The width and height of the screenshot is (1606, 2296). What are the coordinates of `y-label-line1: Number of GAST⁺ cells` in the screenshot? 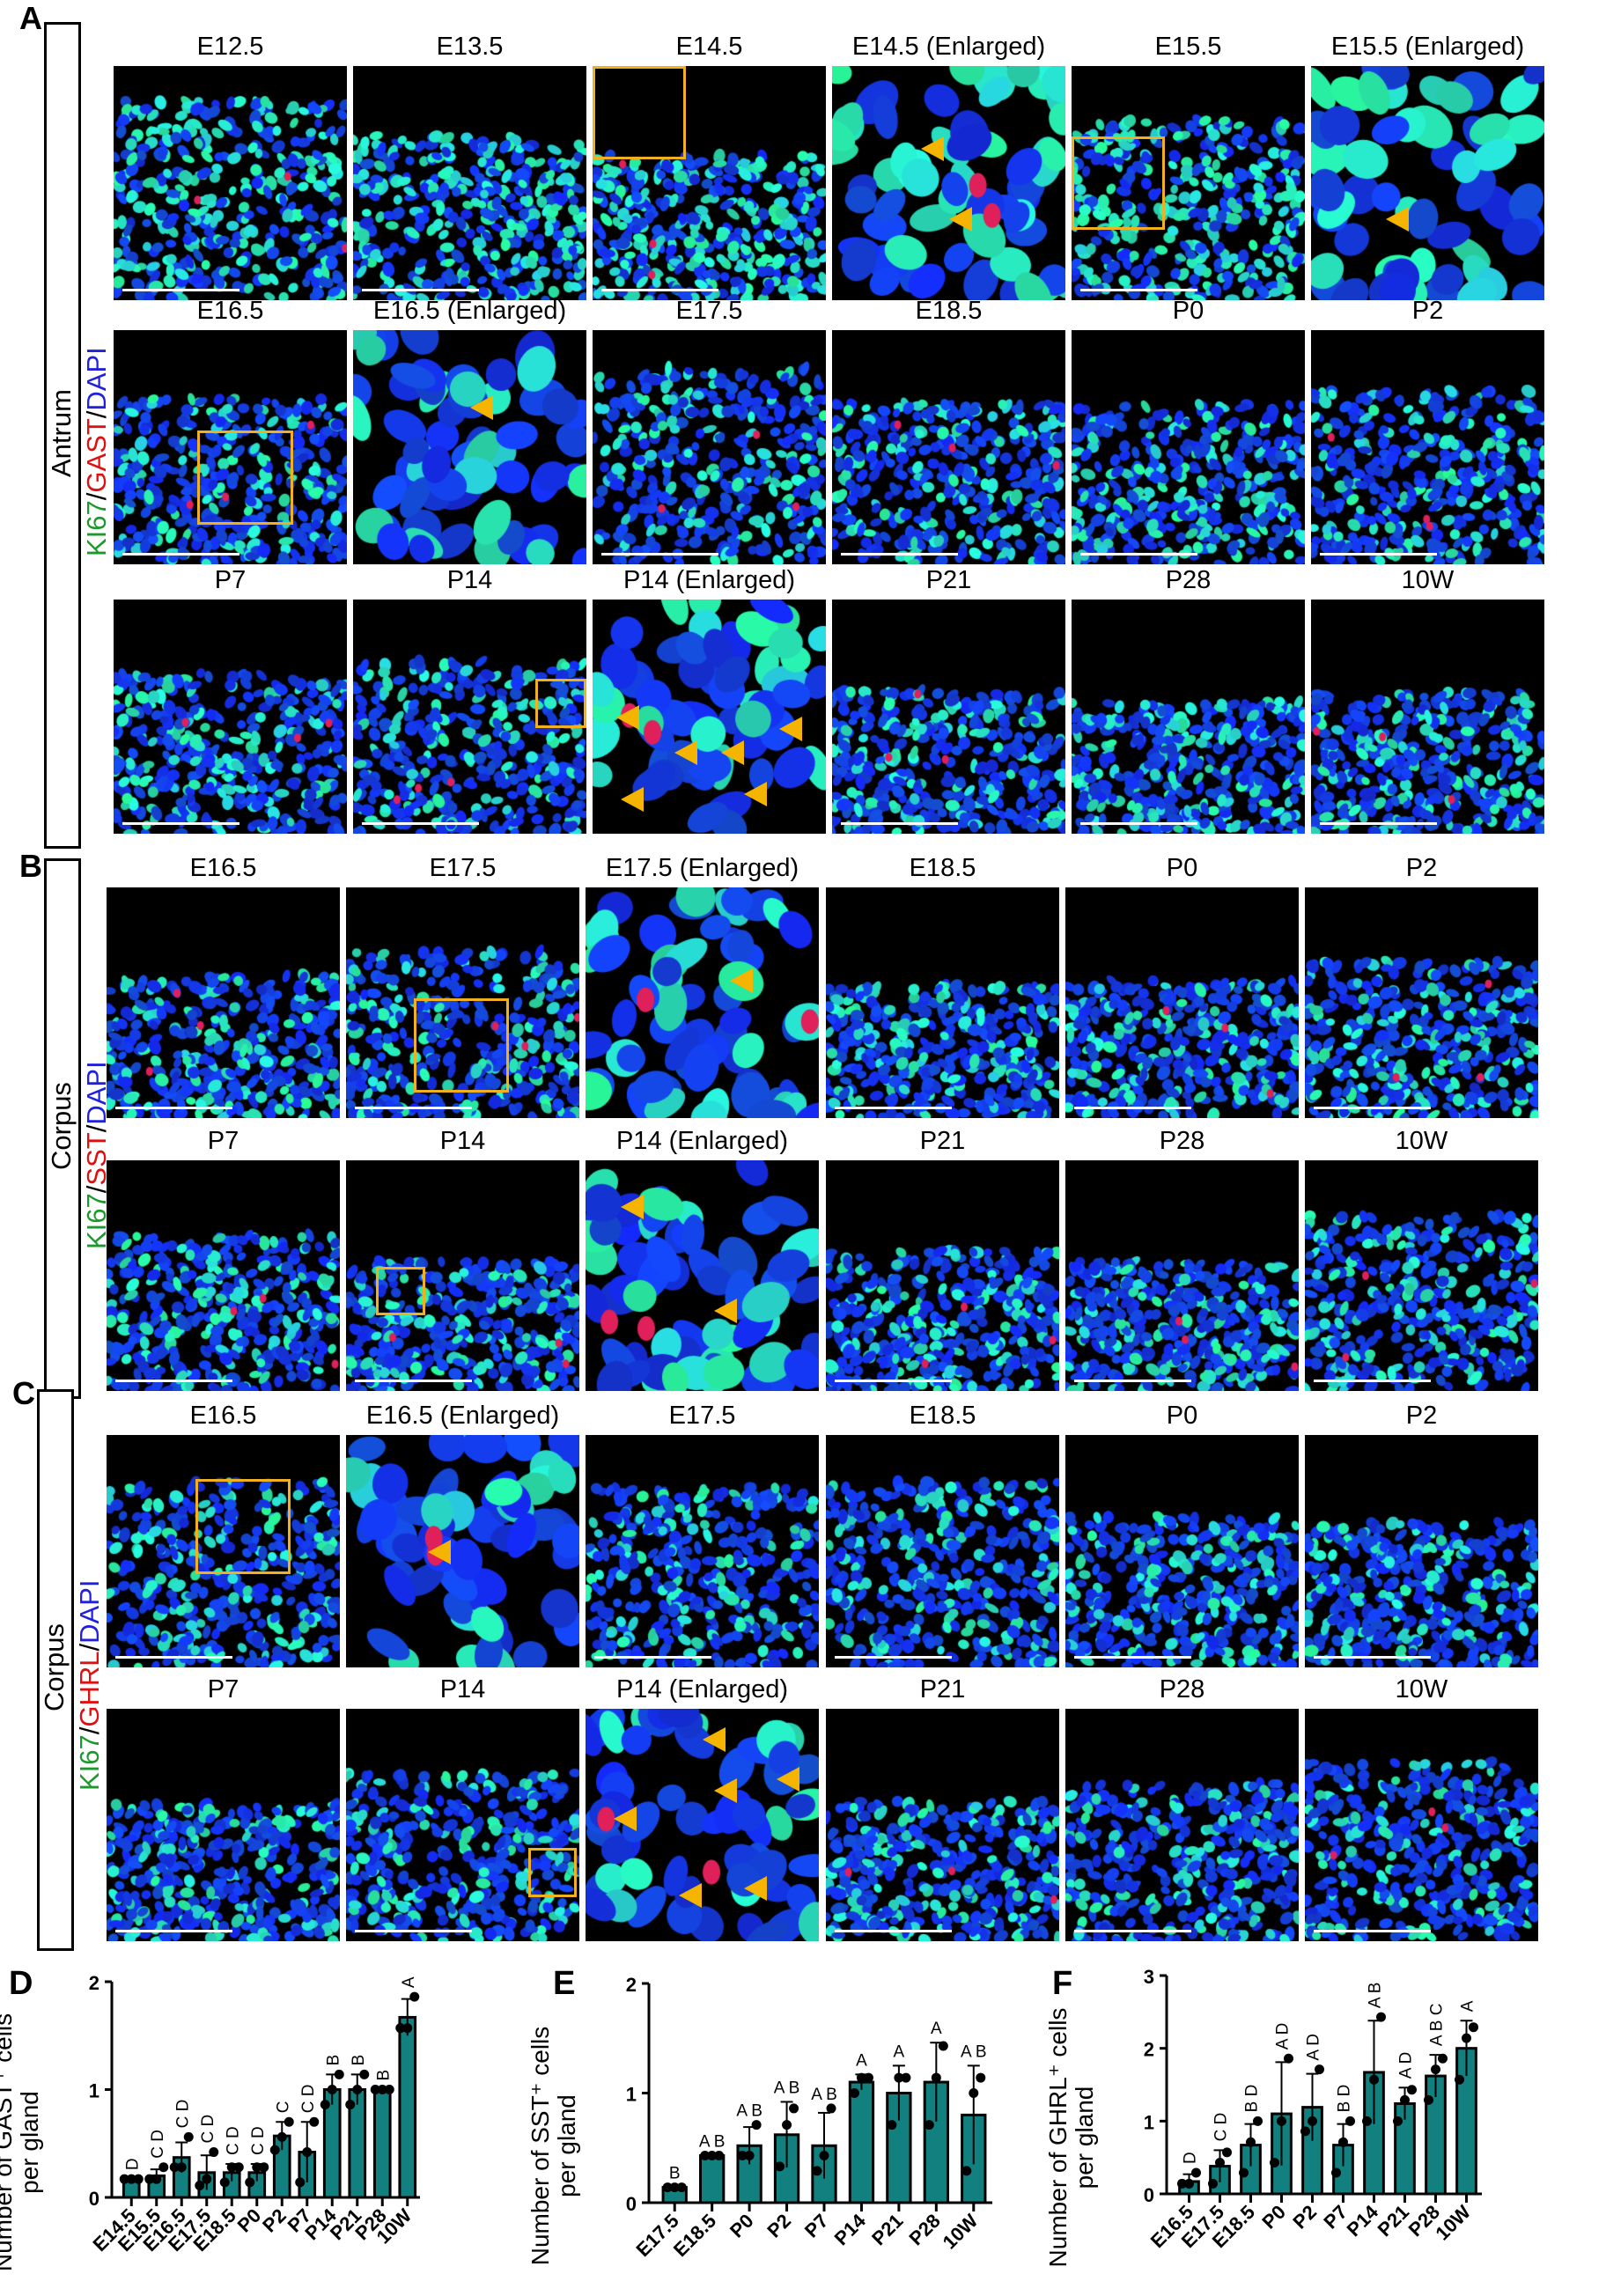 It's located at (9, 2142).